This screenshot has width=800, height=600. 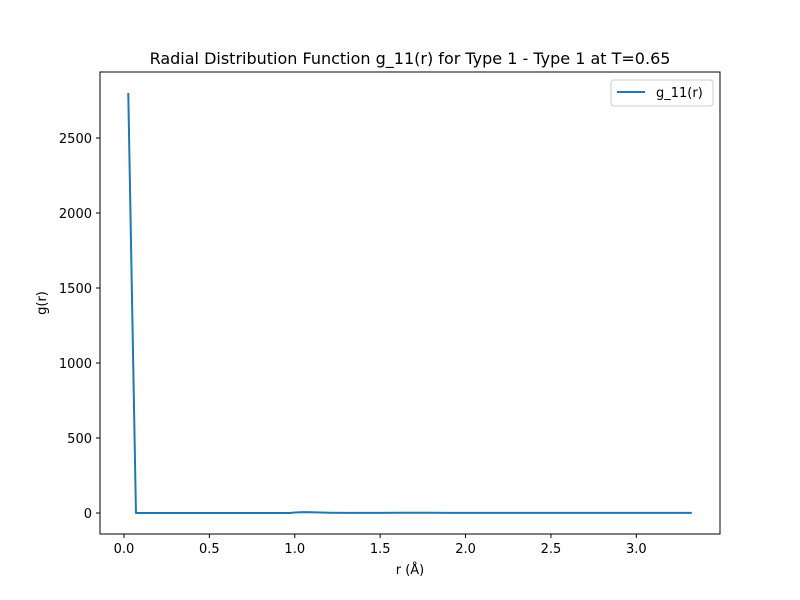 I want to click on legend-label: g_11(r), so click(x=679, y=93).